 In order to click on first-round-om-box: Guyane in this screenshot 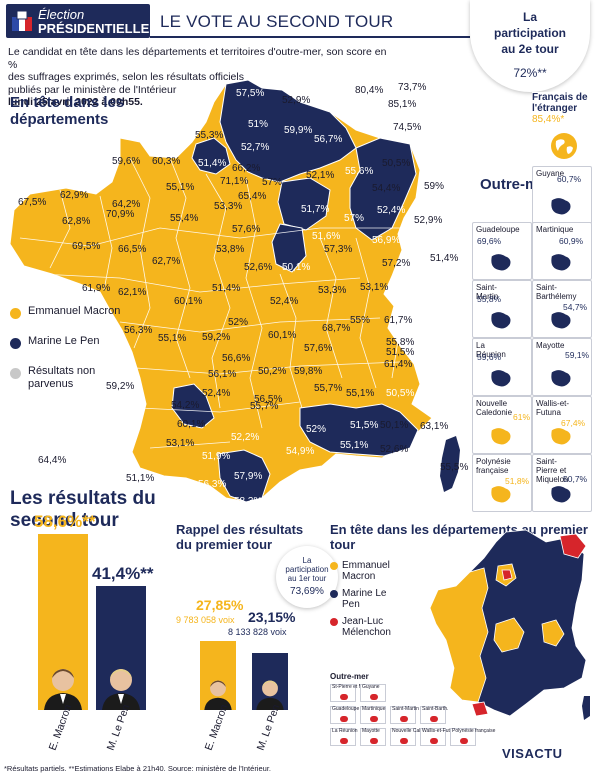, I will do `click(373, 693)`.